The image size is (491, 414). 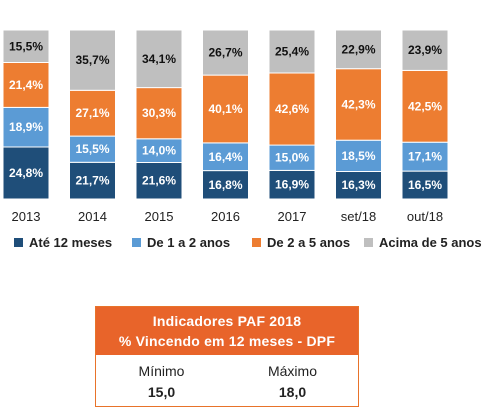 I want to click on data-label: 24,8%, so click(x=26, y=173).